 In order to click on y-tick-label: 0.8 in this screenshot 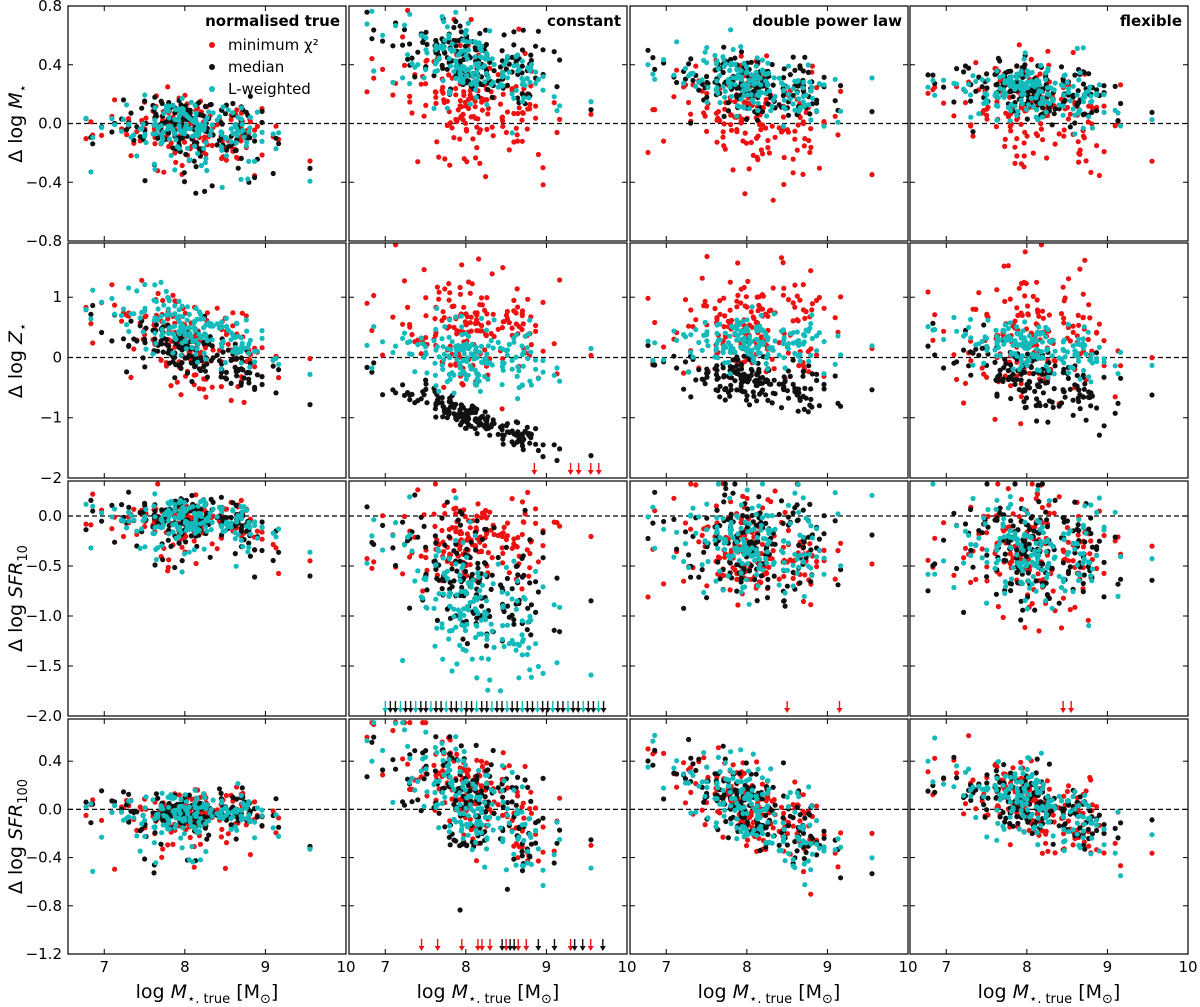, I will do `click(50, 7)`.